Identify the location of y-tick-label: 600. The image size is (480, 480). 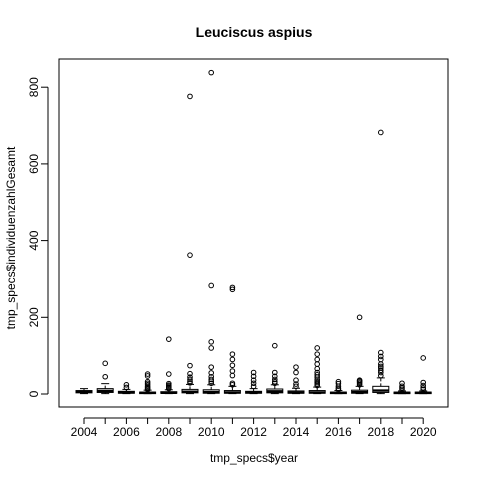
(34, 164).